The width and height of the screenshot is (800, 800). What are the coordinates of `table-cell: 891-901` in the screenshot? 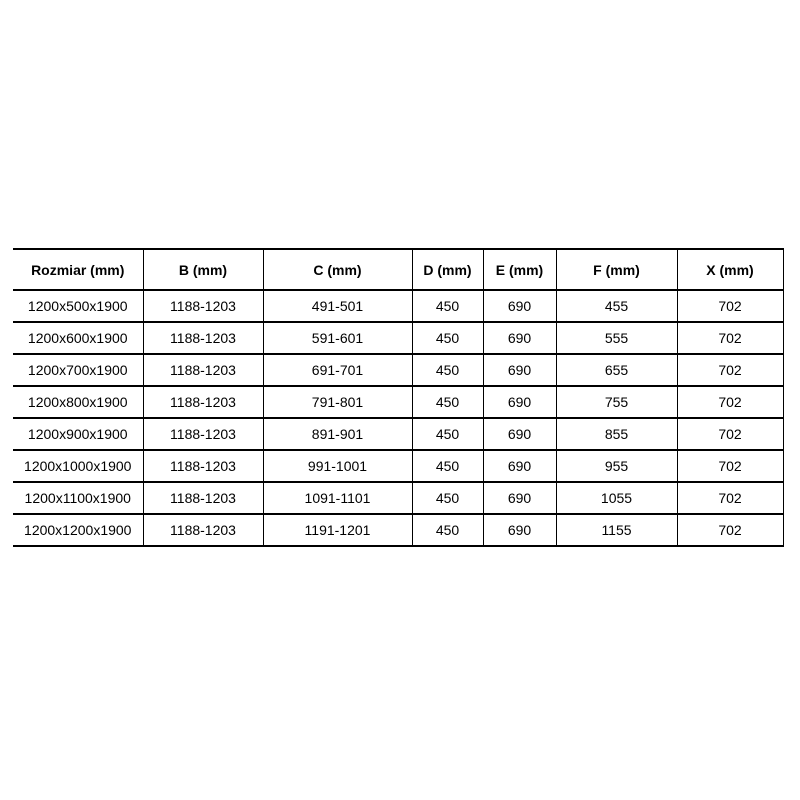 It's located at (337, 433).